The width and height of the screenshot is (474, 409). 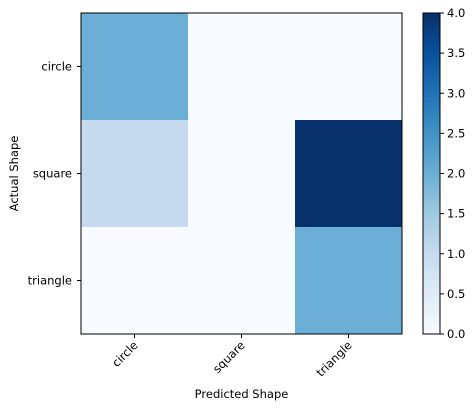 What do you see at coordinates (50, 281) in the screenshot?
I see `y-tick-label: triangle` at bounding box center [50, 281].